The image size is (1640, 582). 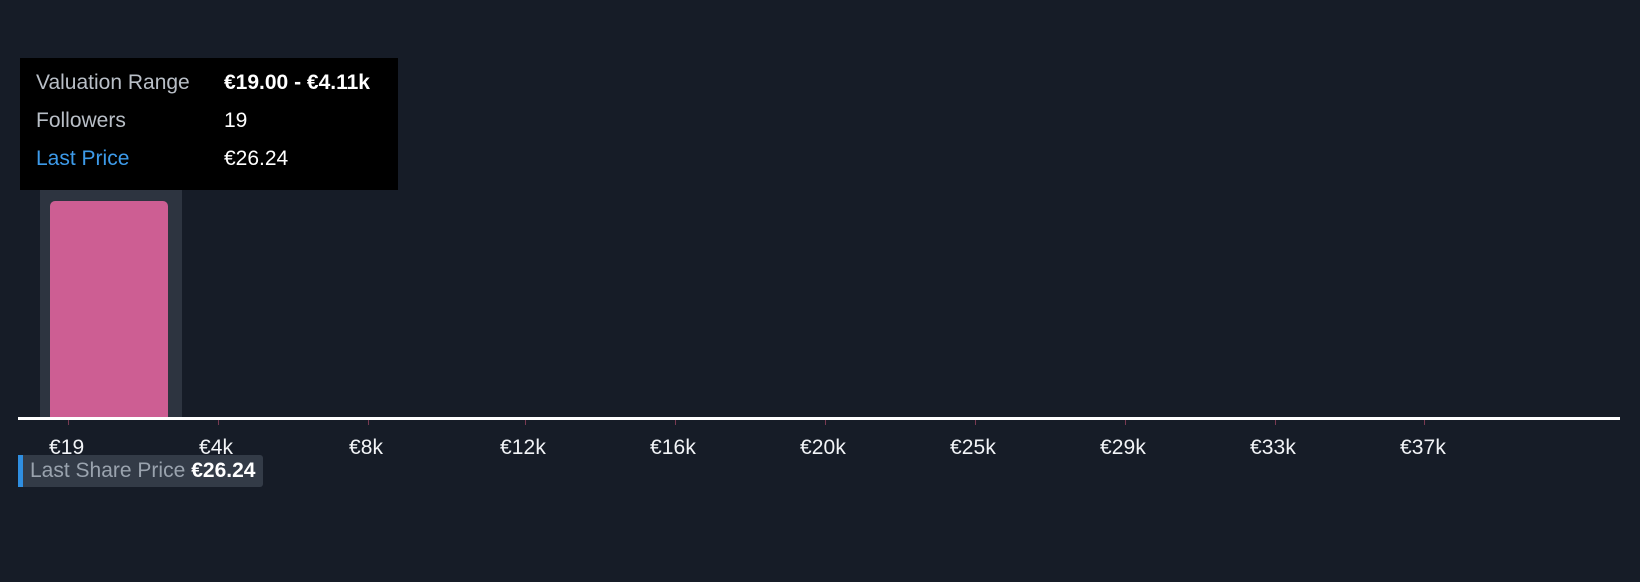 What do you see at coordinates (1423, 447) in the screenshot?
I see `x-axis-tick-label: €37k` at bounding box center [1423, 447].